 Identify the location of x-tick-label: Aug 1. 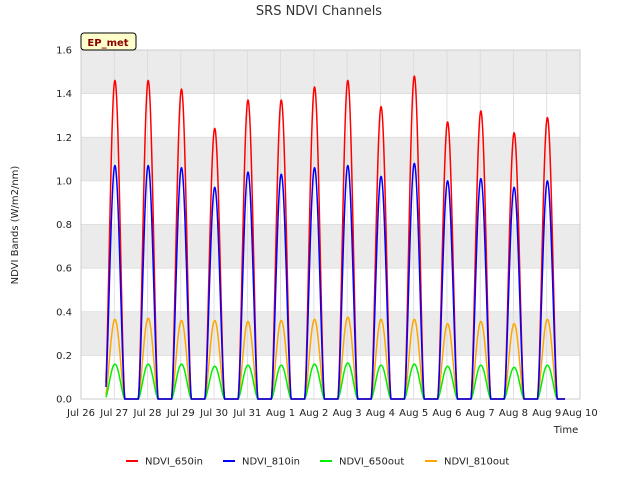
(280, 413).